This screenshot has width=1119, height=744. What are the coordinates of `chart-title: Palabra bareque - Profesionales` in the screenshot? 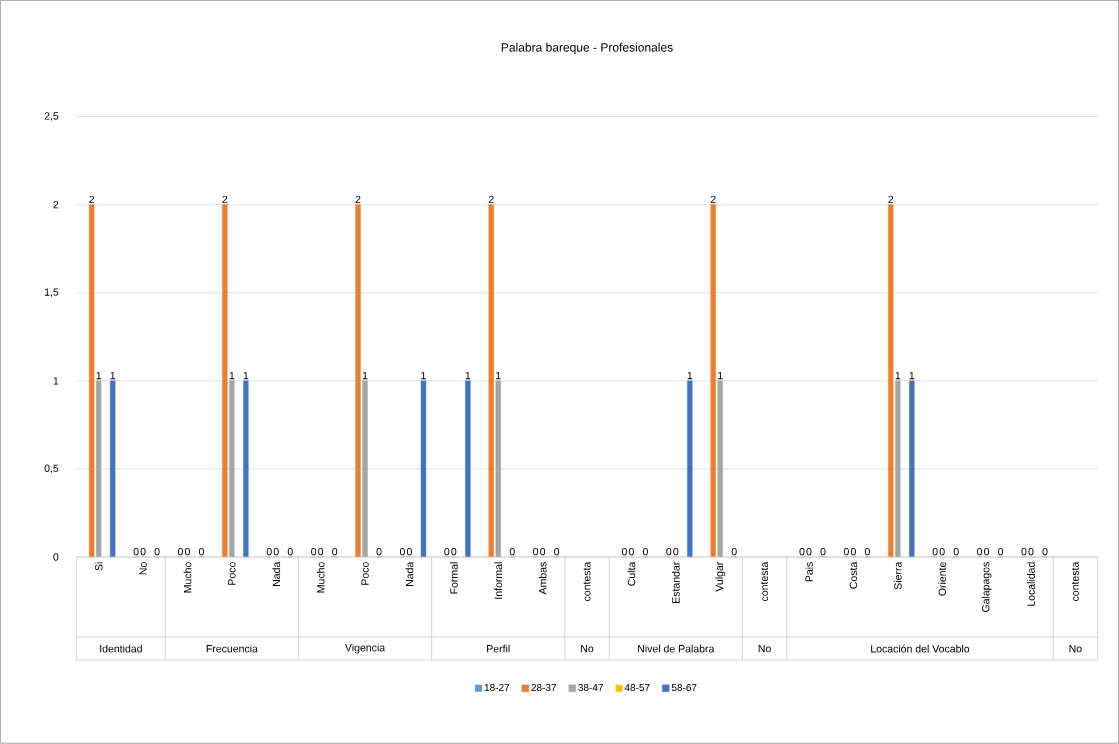 It's located at (587, 49).